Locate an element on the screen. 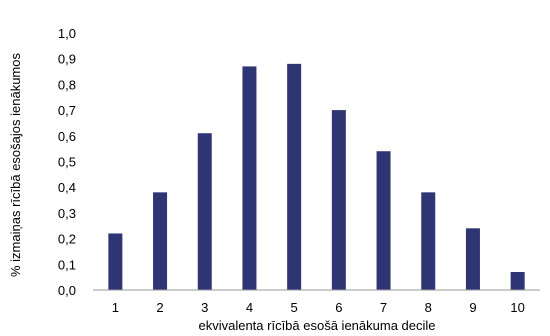  x-tick-labels: 1 2 3 4 5 6 7 8 9 10 is located at coordinates (318, 307).